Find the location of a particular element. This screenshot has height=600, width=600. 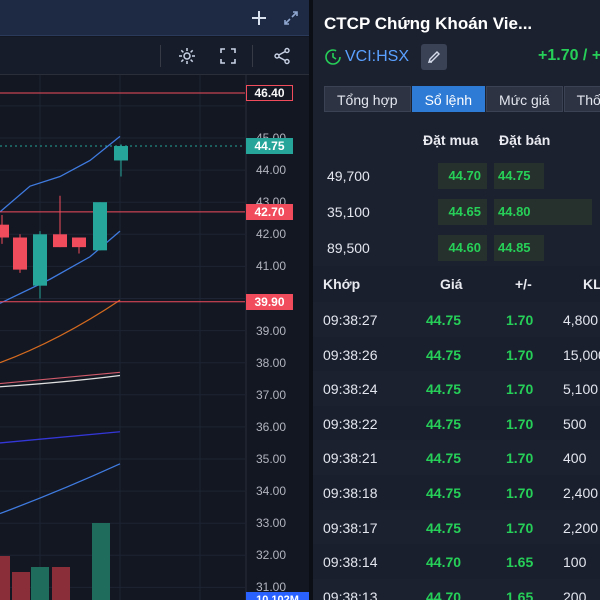

price-tag: 46.40 is located at coordinates (269, 93).